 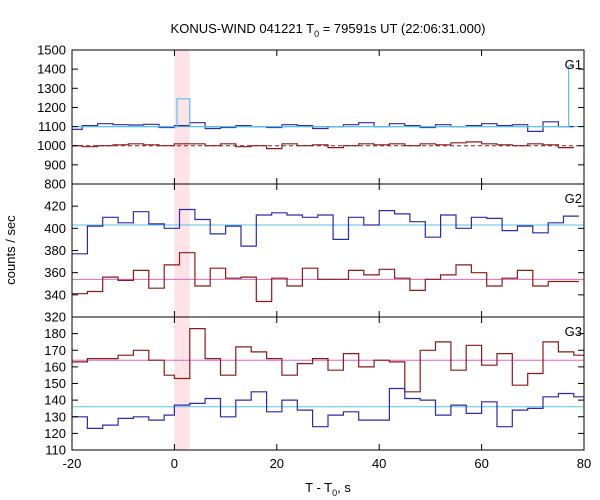 What do you see at coordinates (55, 450) in the screenshot?
I see `y-tick-label: 110` at bounding box center [55, 450].